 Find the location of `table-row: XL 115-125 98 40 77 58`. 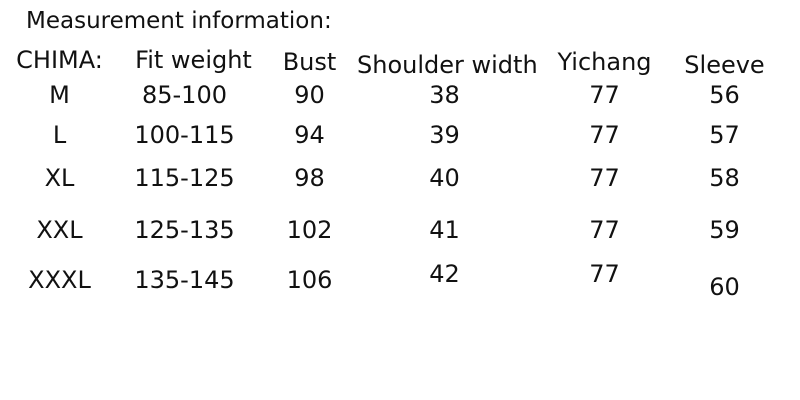

table-row: XL 115-125 98 40 77 58 is located at coordinates (392, 178).